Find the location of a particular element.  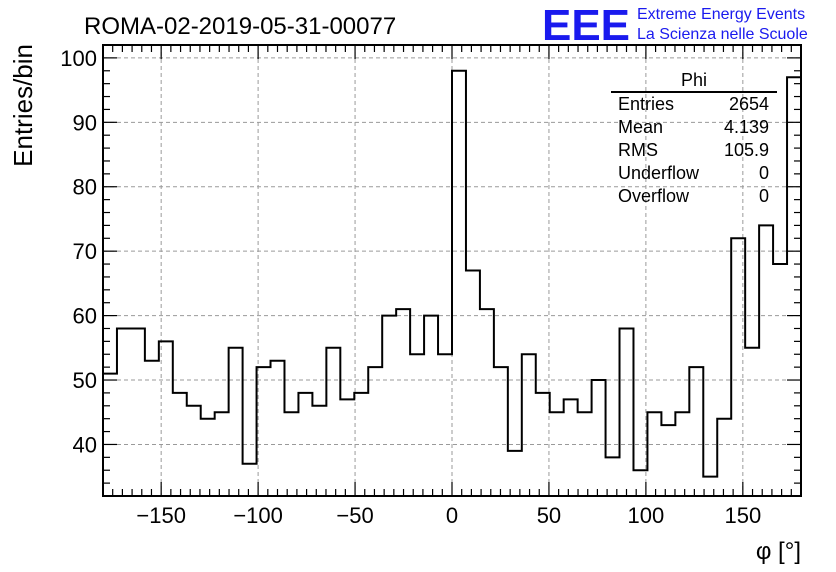

y-tick-label: 100 is located at coordinates (78, 58).